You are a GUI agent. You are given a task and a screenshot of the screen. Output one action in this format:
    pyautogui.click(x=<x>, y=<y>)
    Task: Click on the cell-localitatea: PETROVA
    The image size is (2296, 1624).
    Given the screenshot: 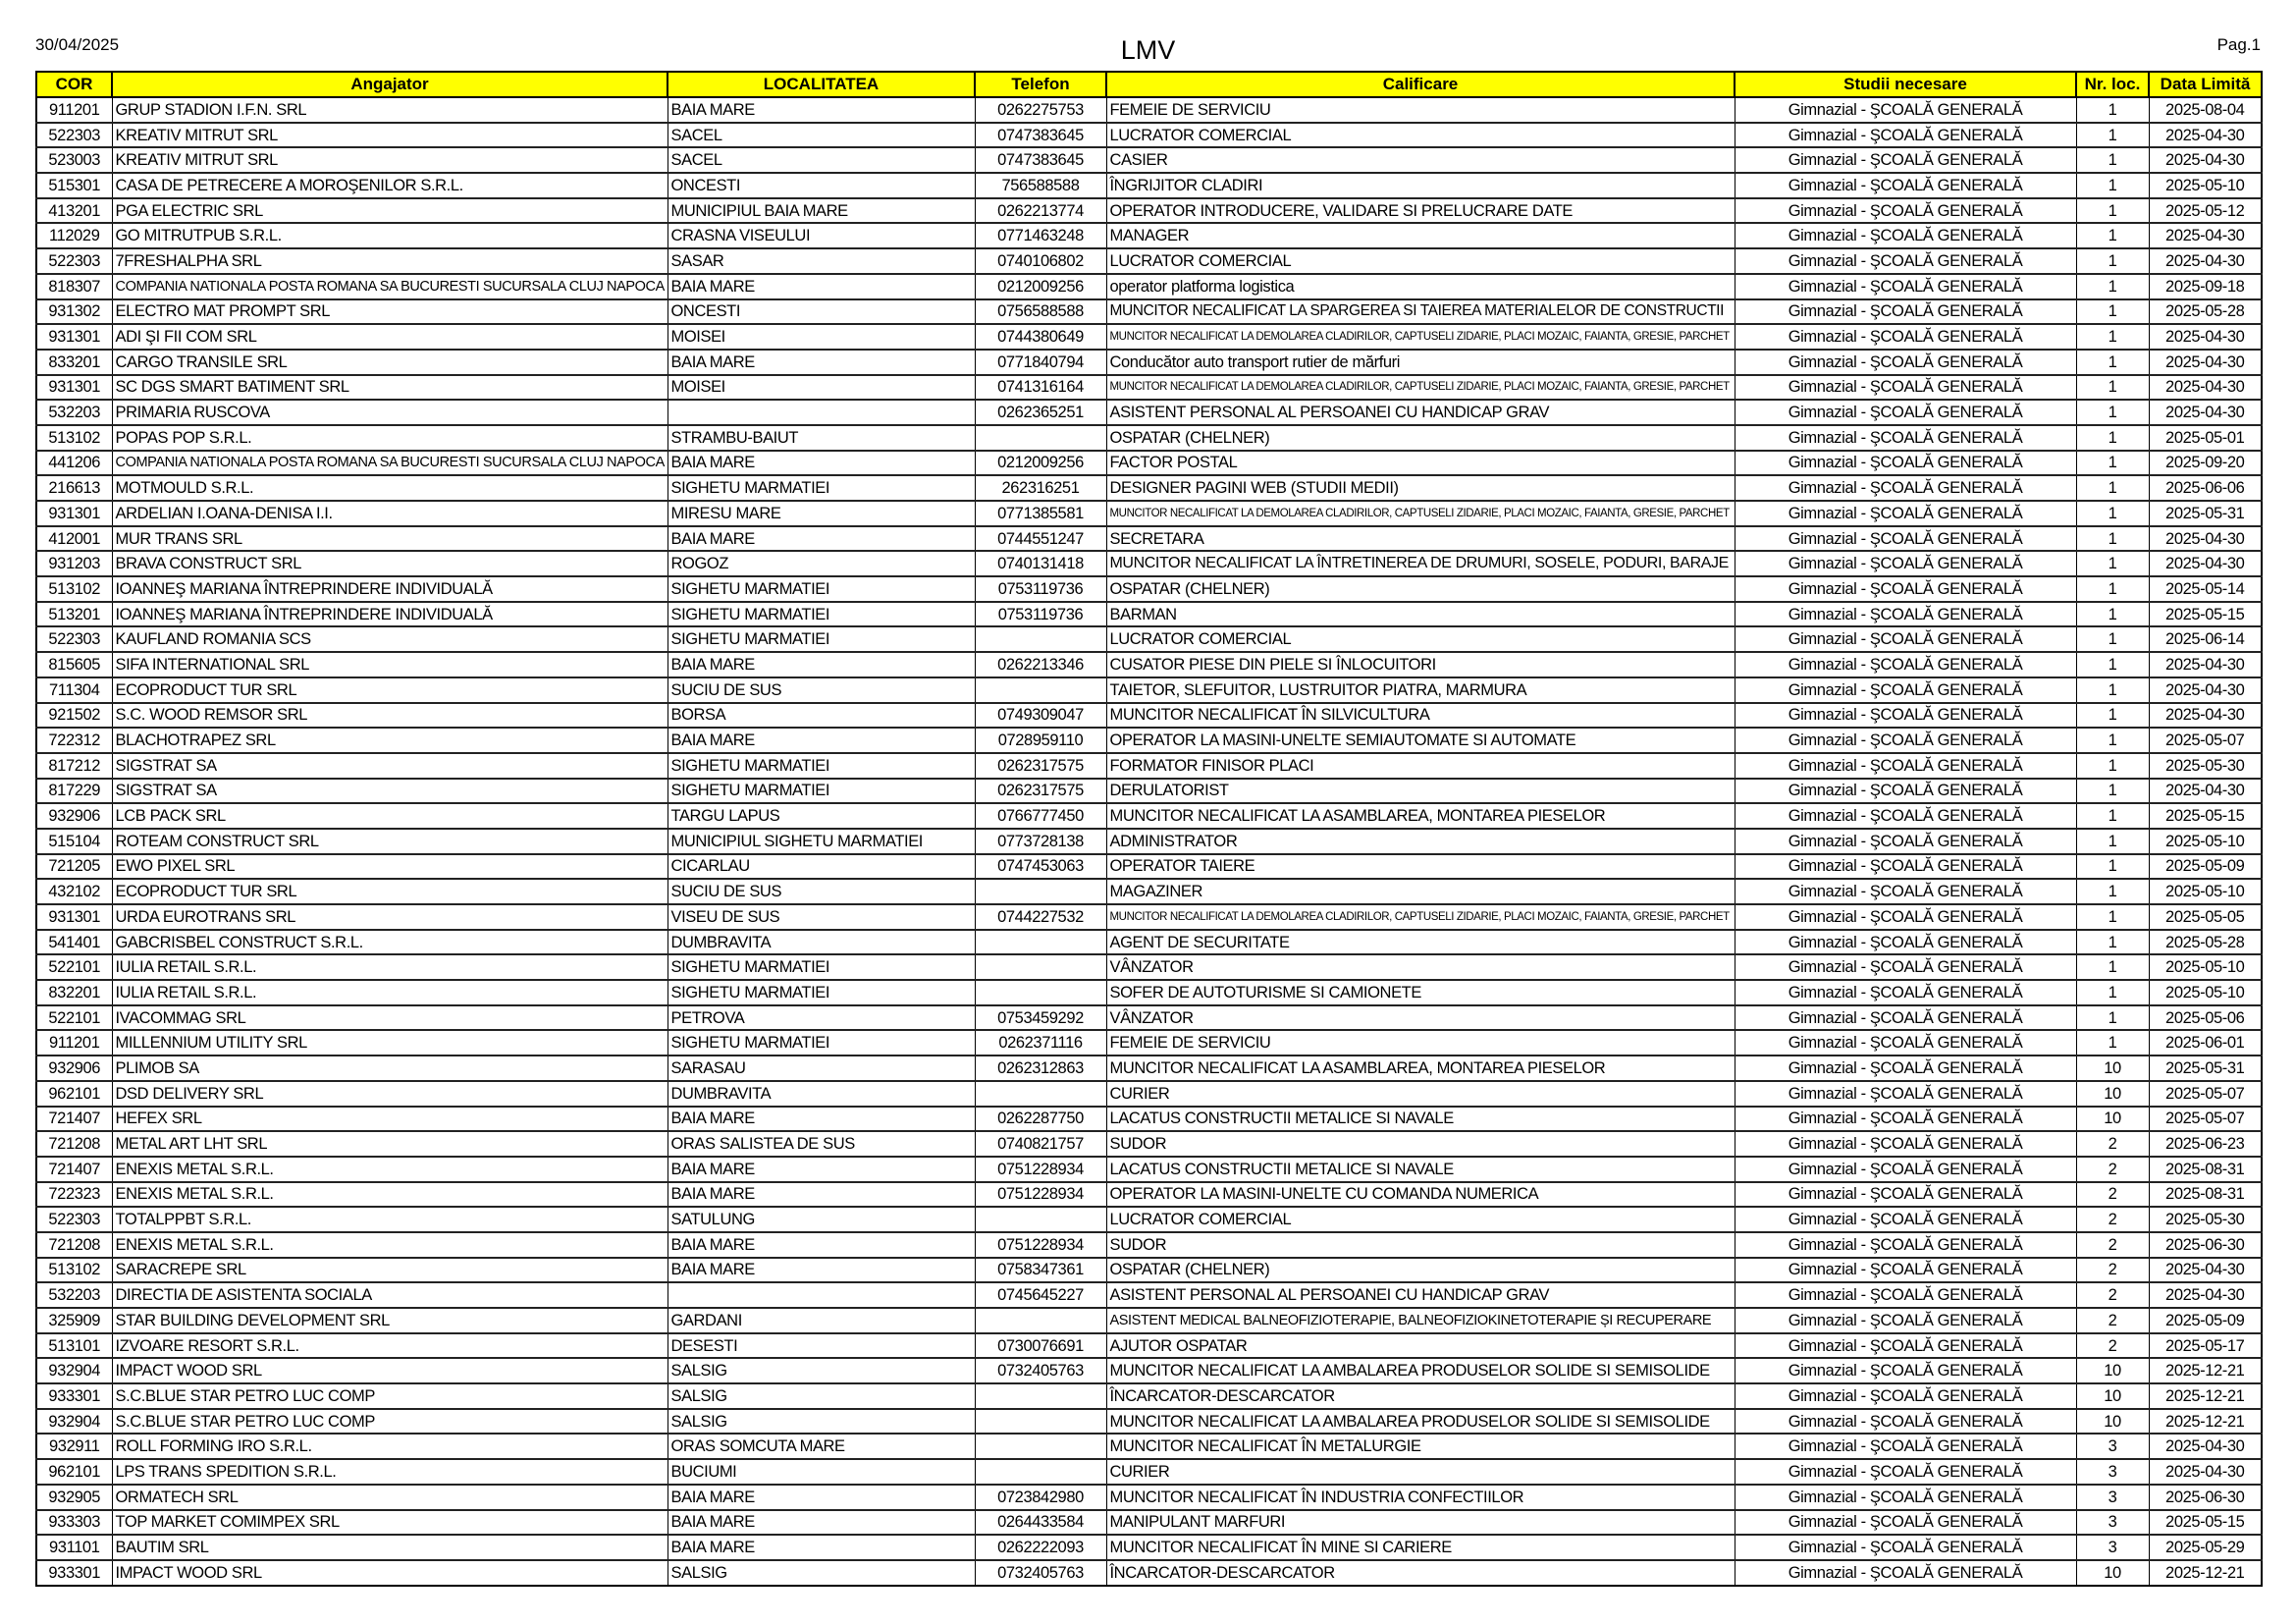 What is the action you would take?
    pyautogui.click(x=821, y=1018)
    